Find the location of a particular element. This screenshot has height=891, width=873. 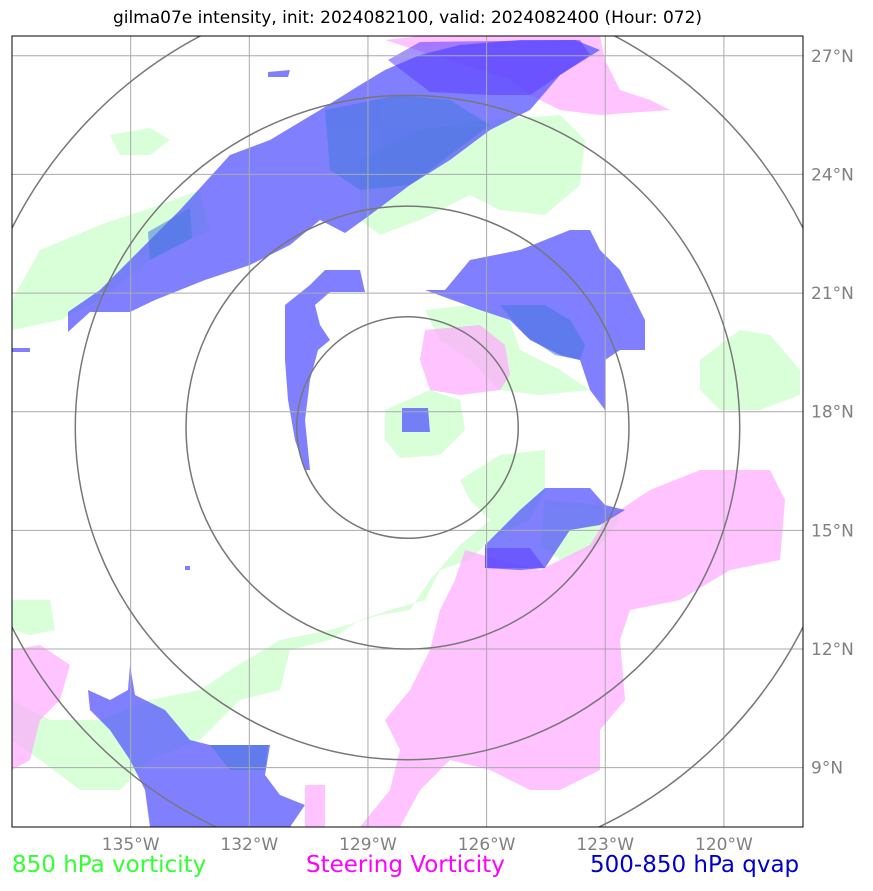

latitude-tick-label: 9°N is located at coordinates (827, 769).